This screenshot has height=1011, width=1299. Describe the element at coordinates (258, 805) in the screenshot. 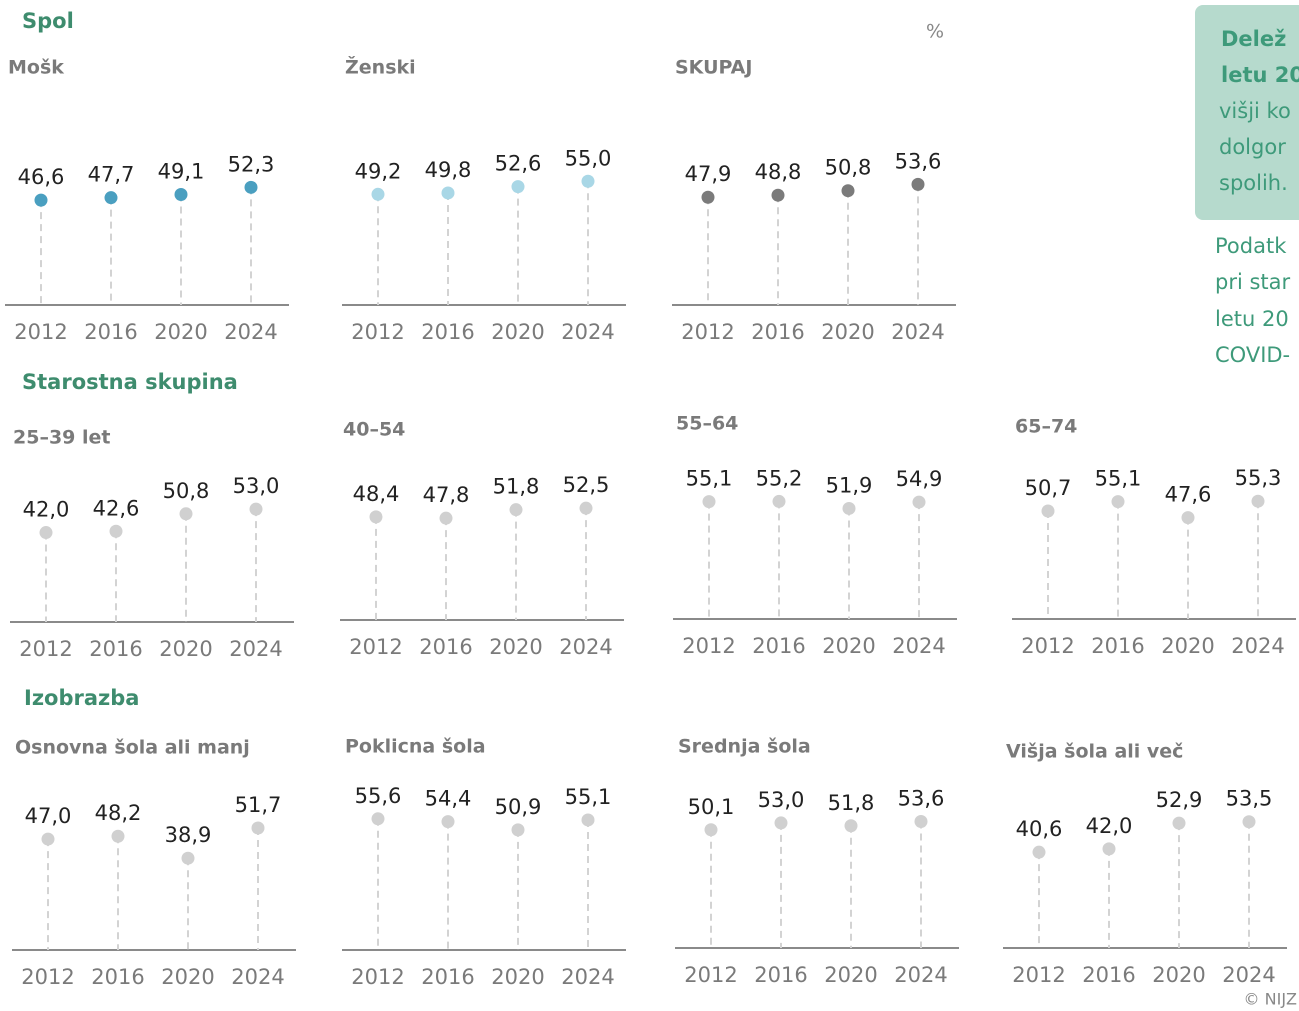

I see `value-label: 51,7` at that location.